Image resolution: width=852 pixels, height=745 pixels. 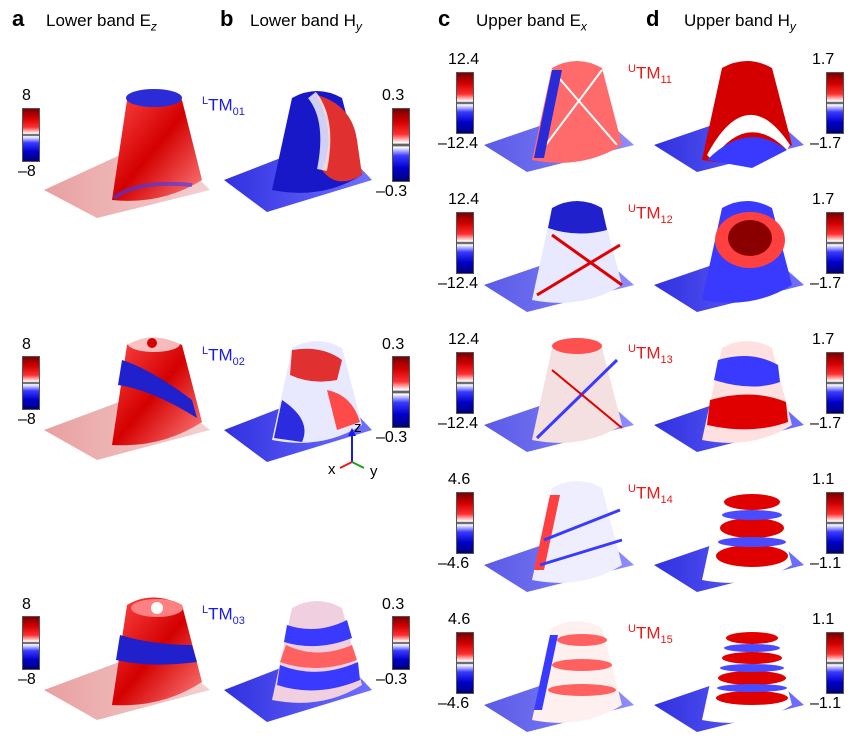 I want to click on lower-mode-label-3: LTM03, so click(x=223, y=616).